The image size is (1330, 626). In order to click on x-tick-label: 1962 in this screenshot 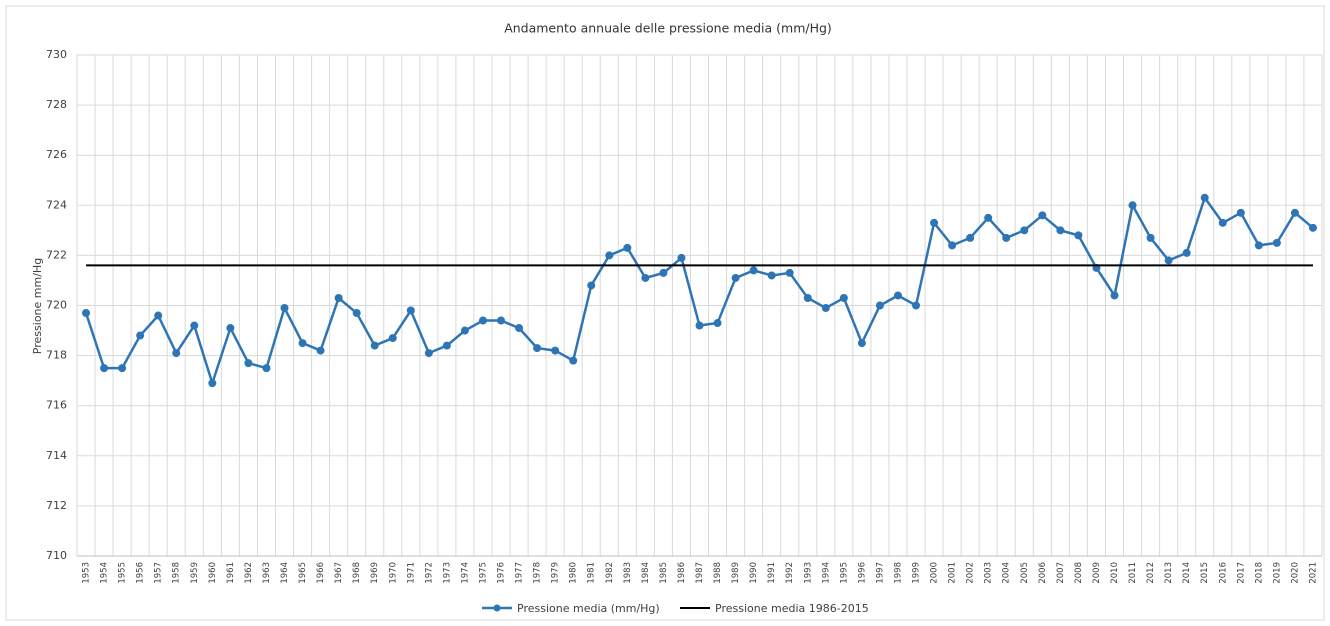, I will do `click(249, 573)`.